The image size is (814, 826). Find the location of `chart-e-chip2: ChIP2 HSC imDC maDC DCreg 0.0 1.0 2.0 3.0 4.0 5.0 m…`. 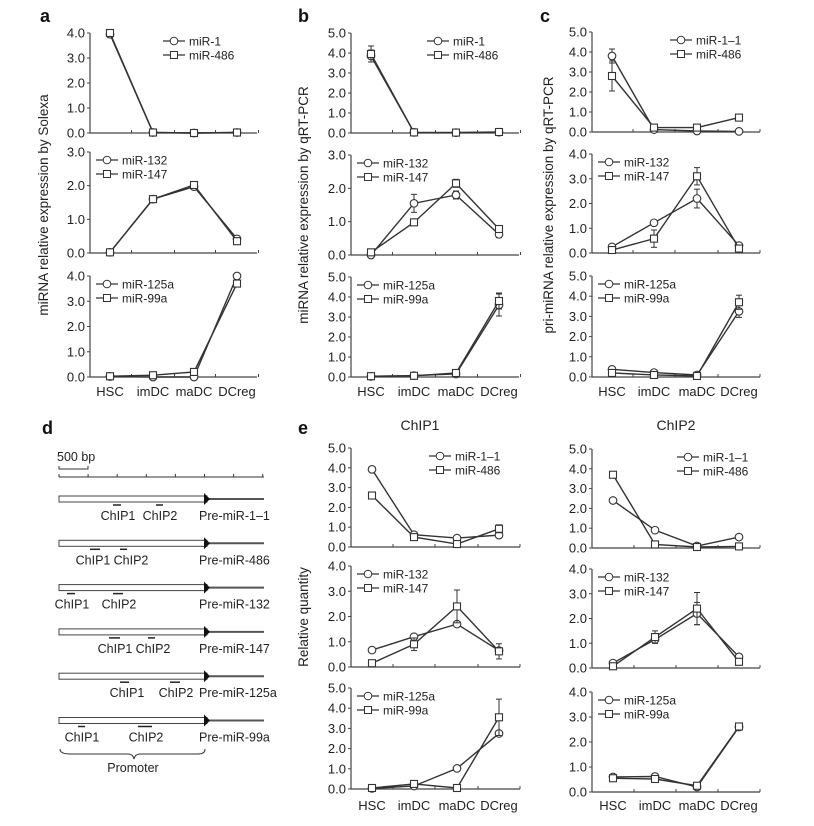

chart-e-chip2: ChIP2 HSC imDC maDC DCreg 0.0 1.0 2.0 3.0 4.0 5.0 m… is located at coordinates (665, 615).